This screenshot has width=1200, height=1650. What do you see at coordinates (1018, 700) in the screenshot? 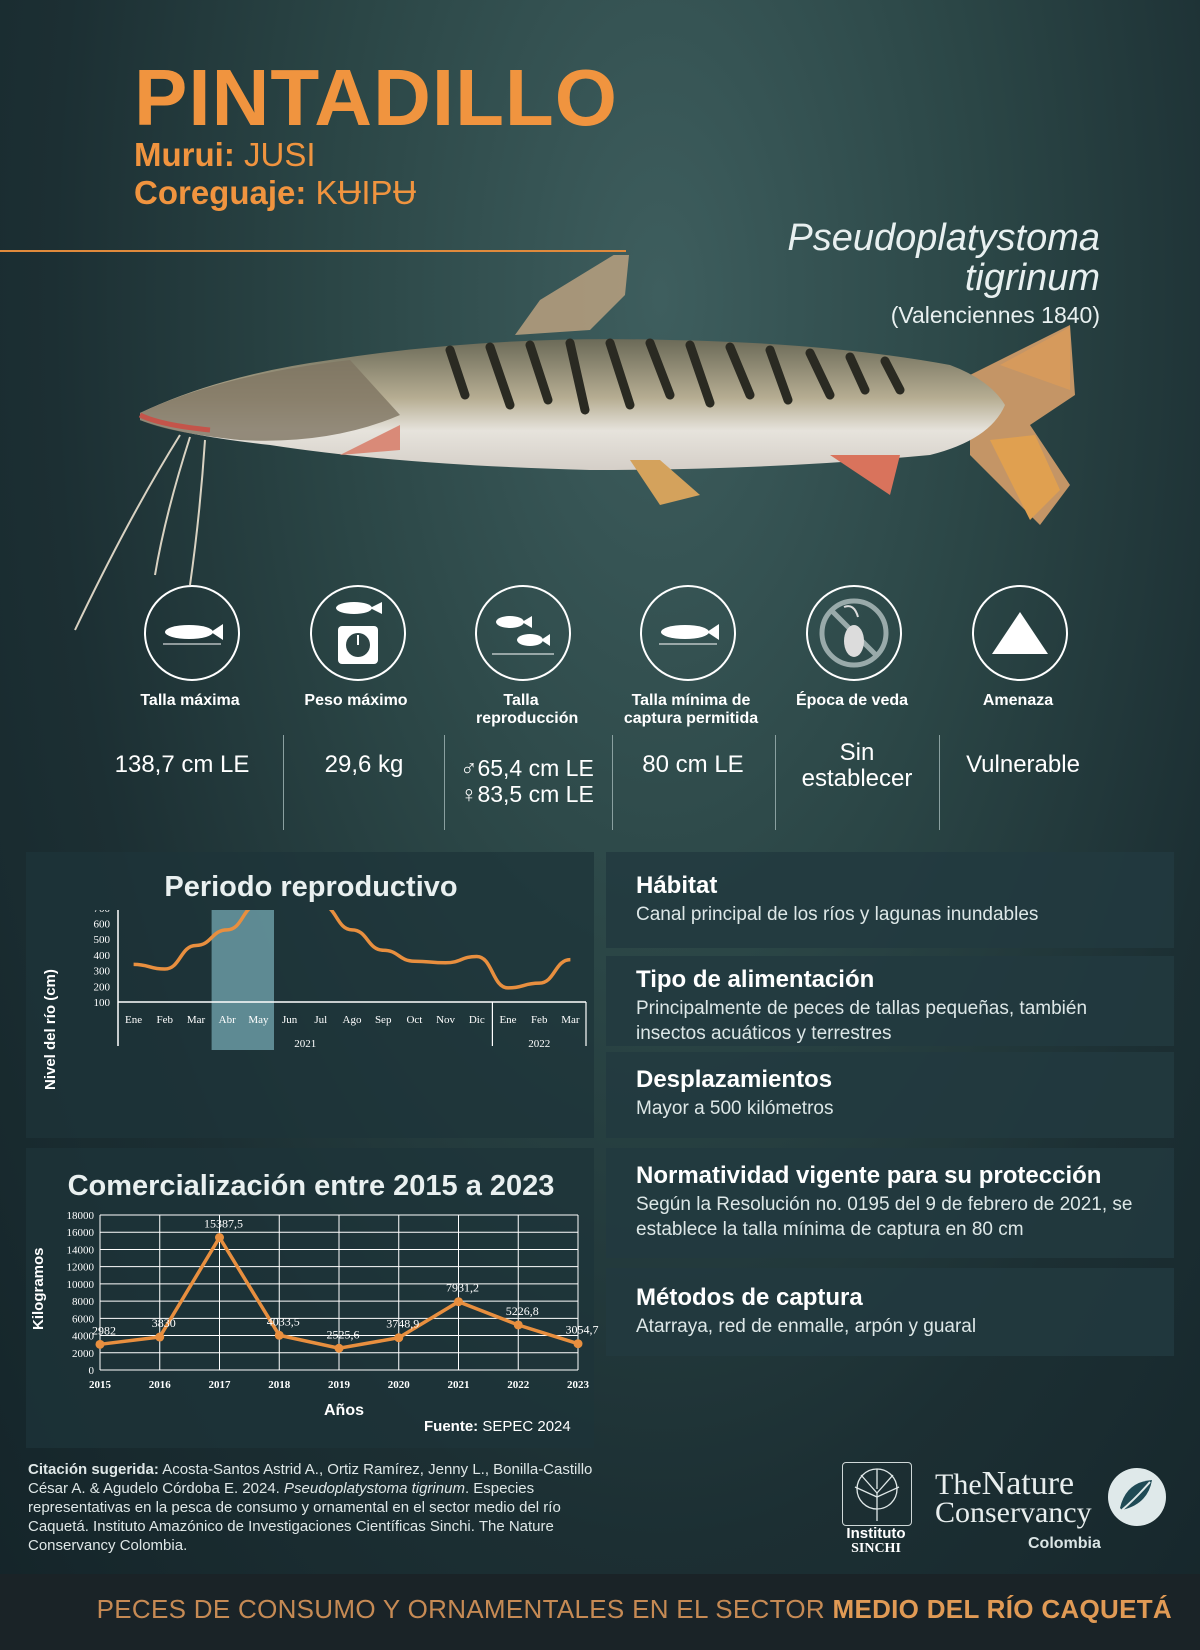
I see `stat-label-amenaza: Amenaza` at bounding box center [1018, 700].